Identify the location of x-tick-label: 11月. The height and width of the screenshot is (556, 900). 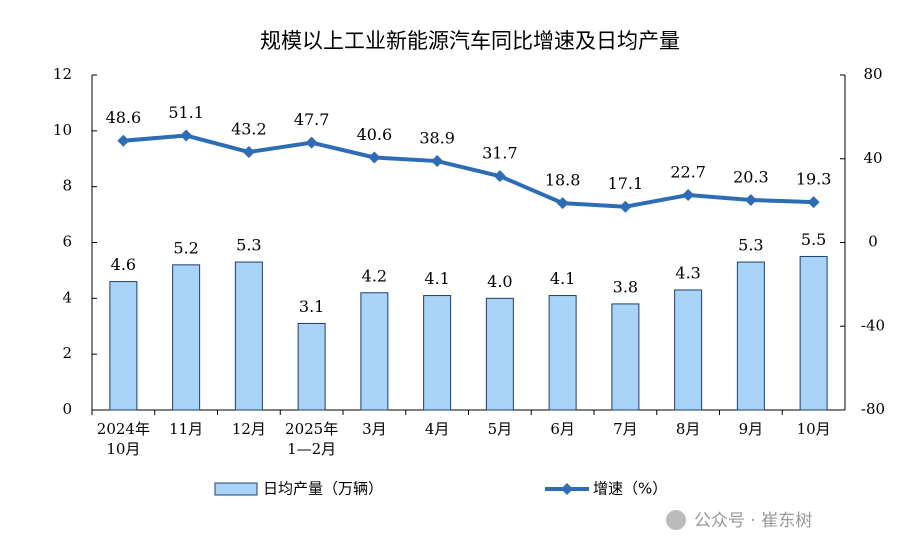
(186, 429).